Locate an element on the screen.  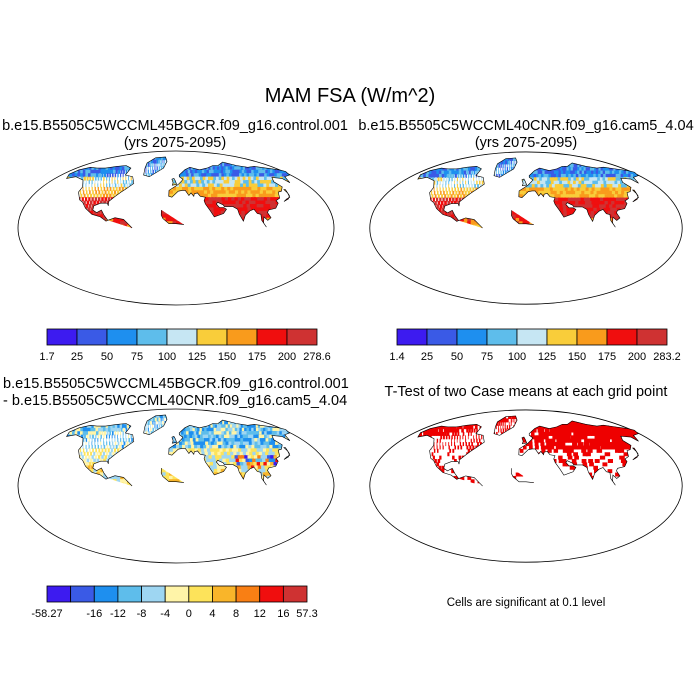
colorbar-tick-label: -16 is located at coordinates (94, 614).